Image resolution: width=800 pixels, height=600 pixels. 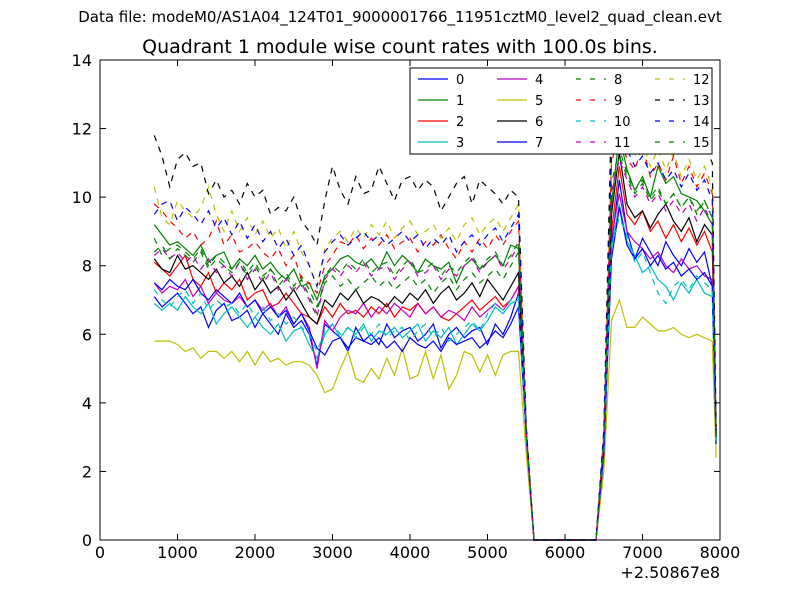 I want to click on legend-label-13: 13, so click(x=701, y=101).